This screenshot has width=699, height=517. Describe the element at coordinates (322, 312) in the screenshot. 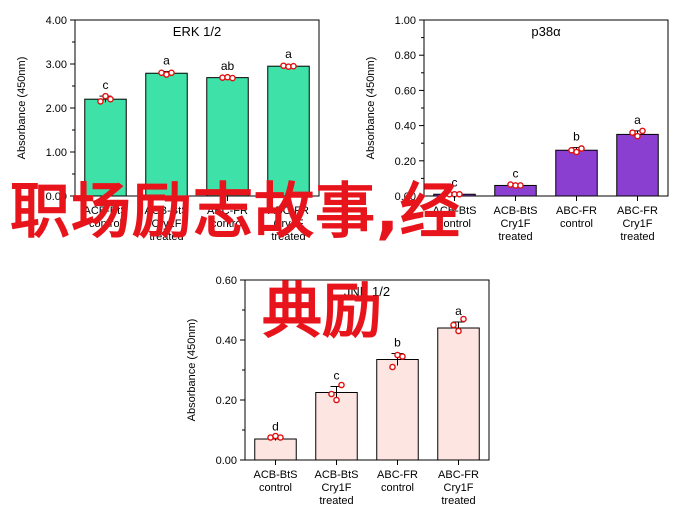

I see `overlay-caption-line-2: 典励` at that location.